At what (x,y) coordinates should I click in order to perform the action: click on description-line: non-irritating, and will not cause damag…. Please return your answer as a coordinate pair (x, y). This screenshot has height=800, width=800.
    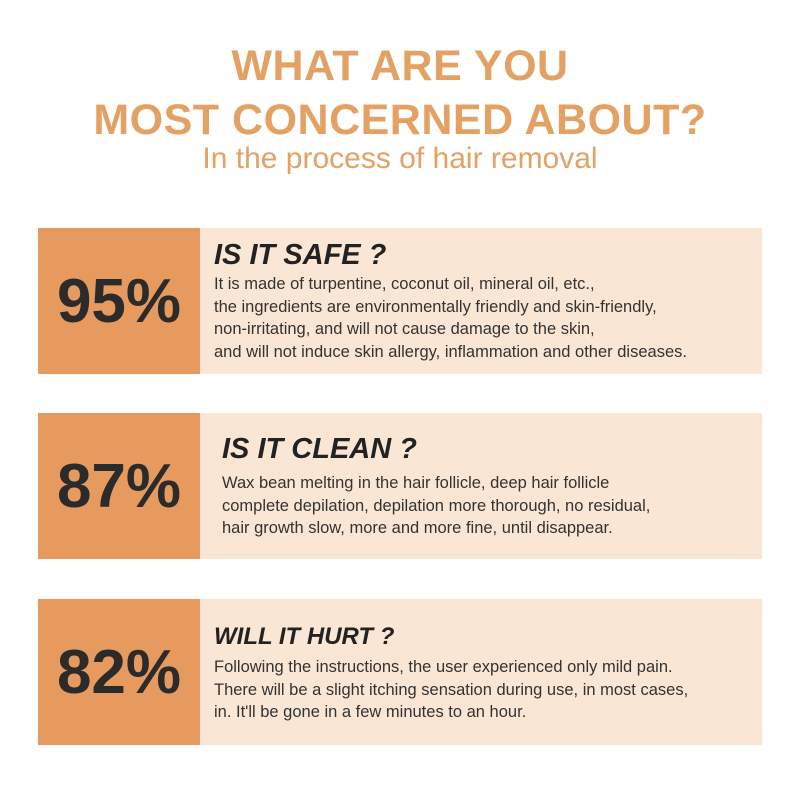
    Looking at the image, I should click on (404, 329).